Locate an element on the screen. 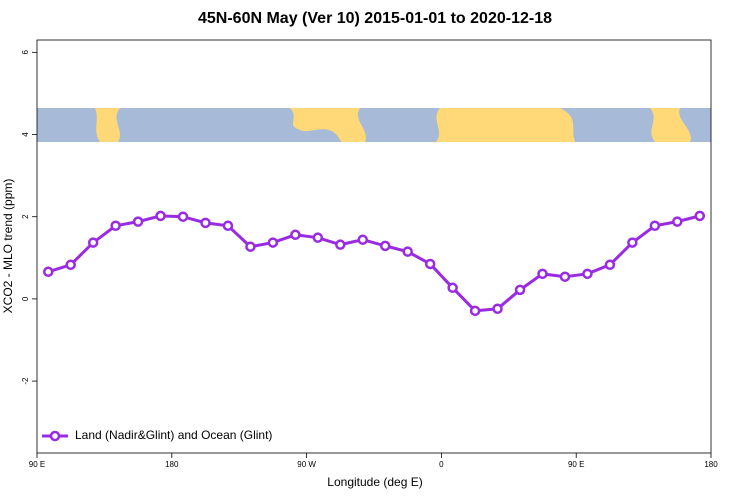 The width and height of the screenshot is (750, 500). legend-label: Land (Nadir&Glint) and Ocean (Glint) is located at coordinates (173, 435).